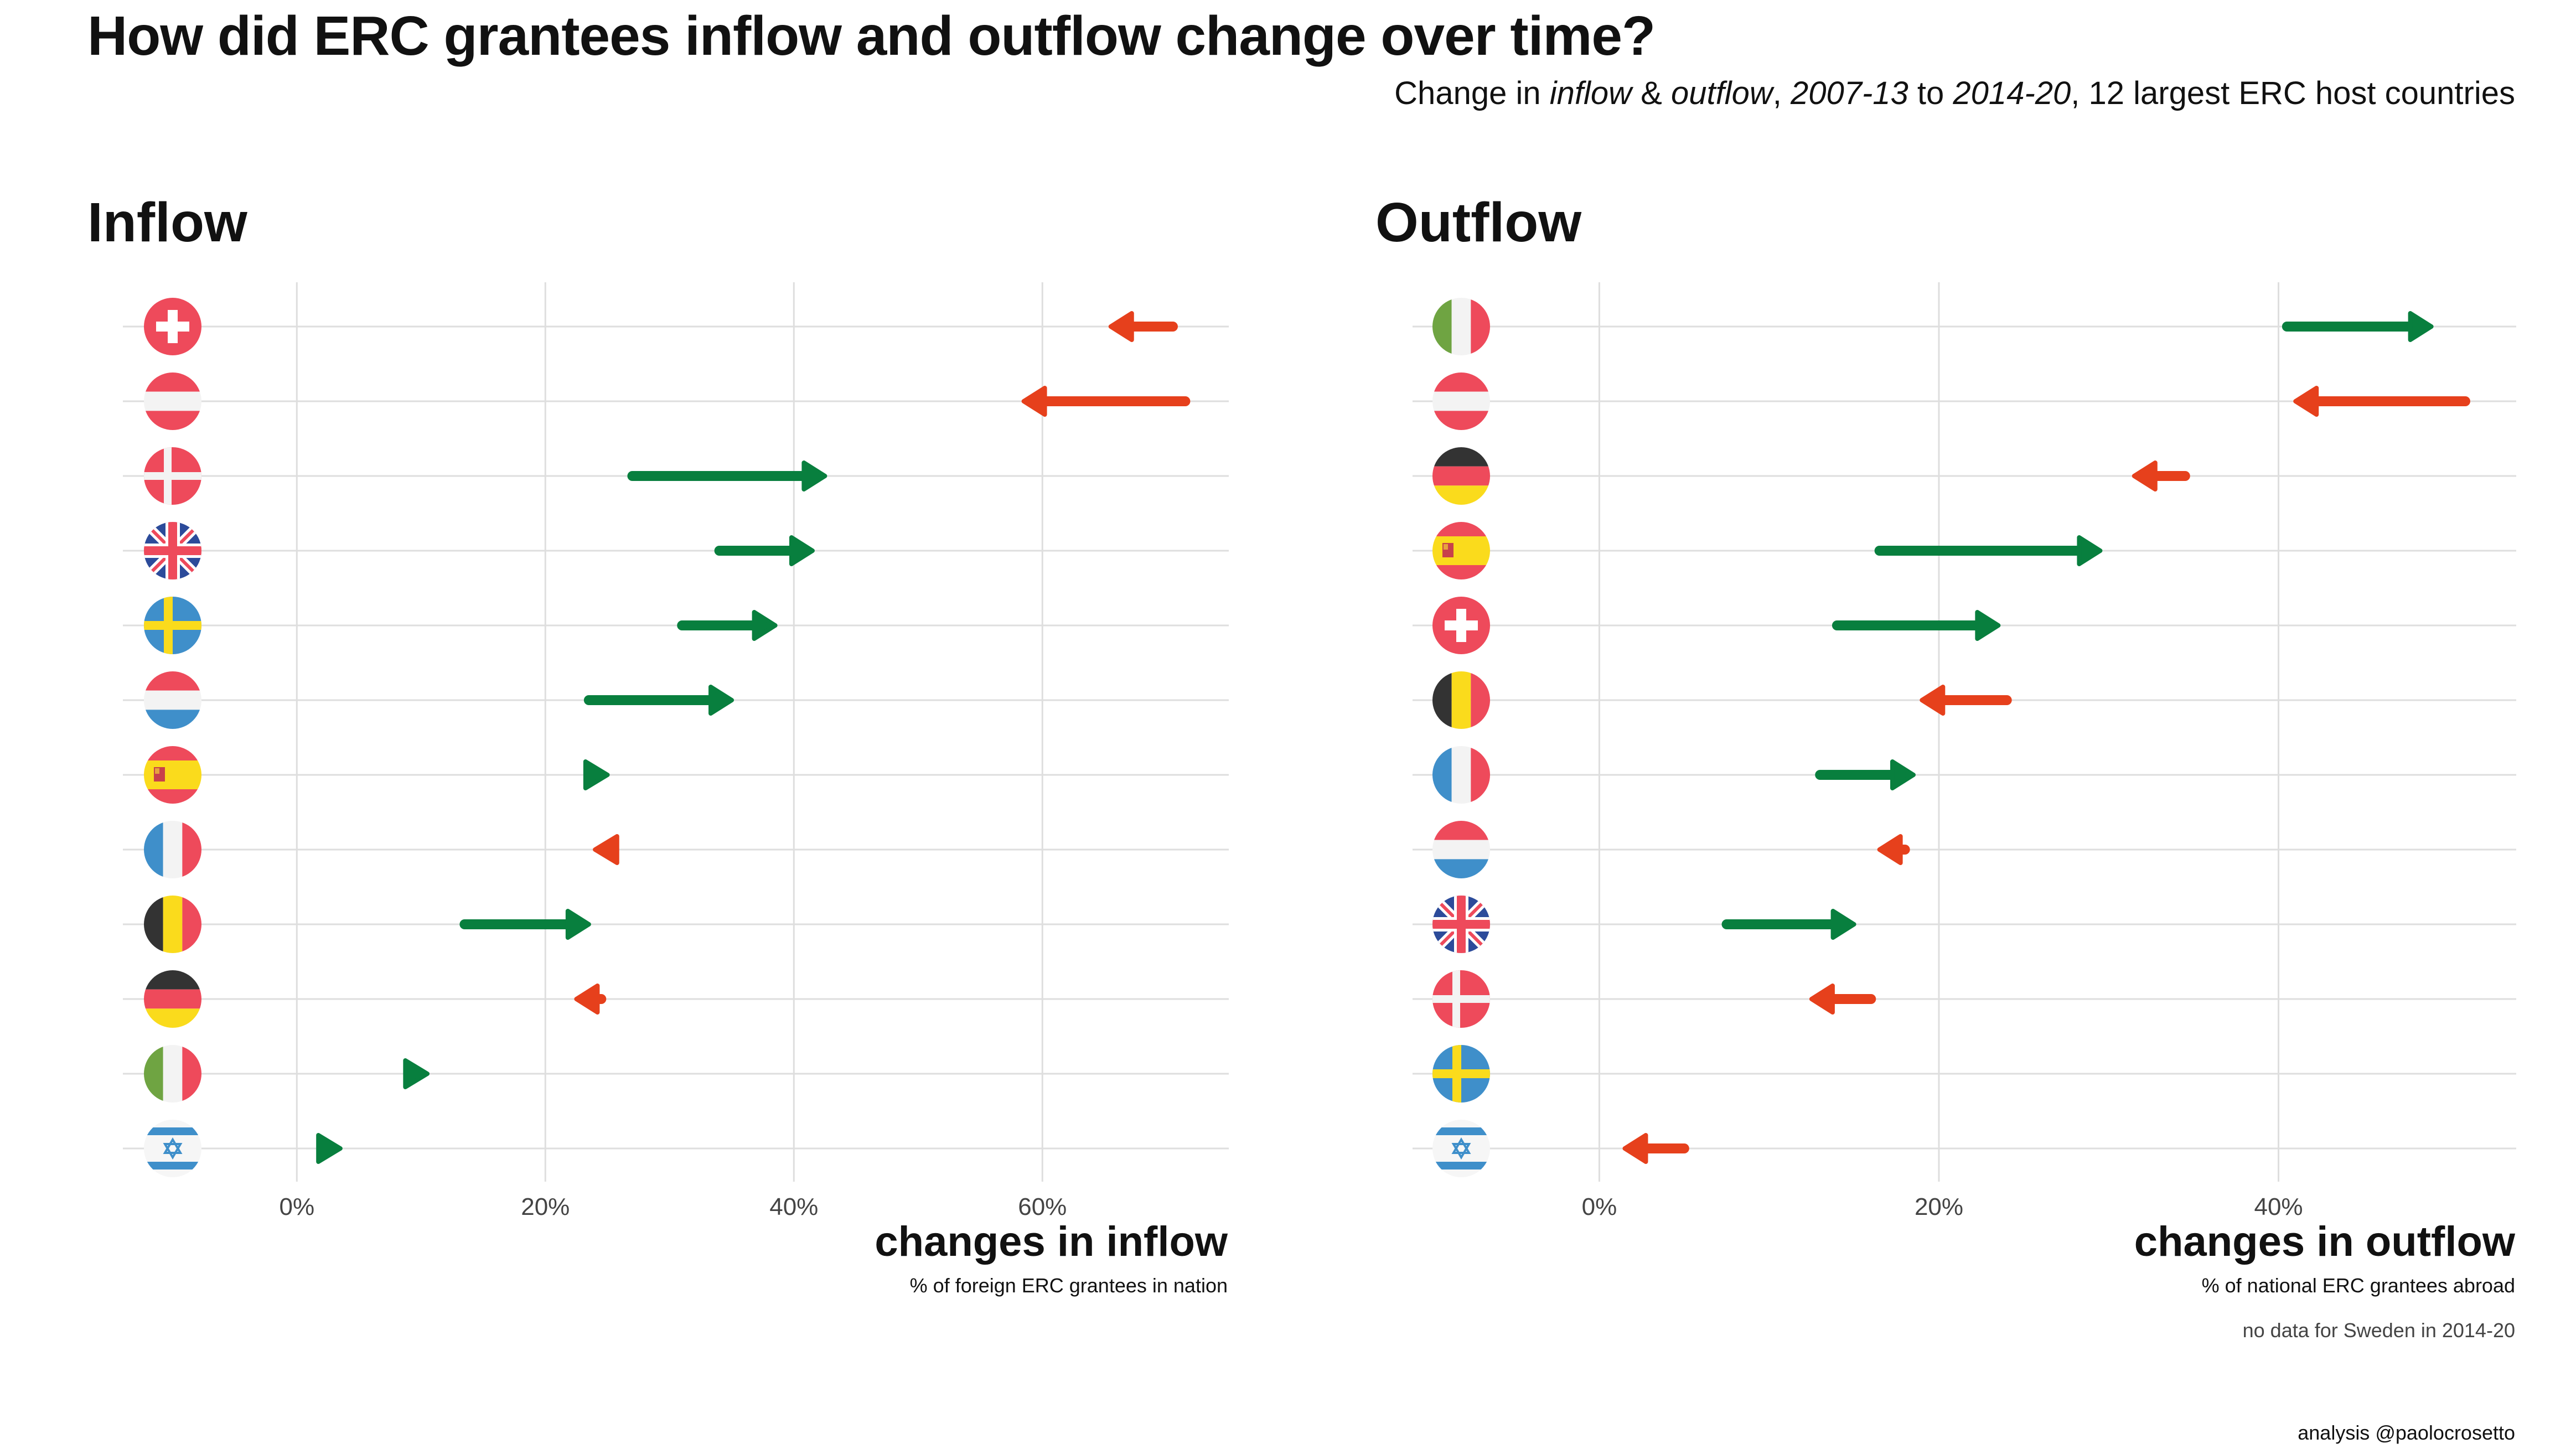 The width and height of the screenshot is (2576, 1449). I want to click on outflow-panel-title: Outflow, so click(1478, 222).